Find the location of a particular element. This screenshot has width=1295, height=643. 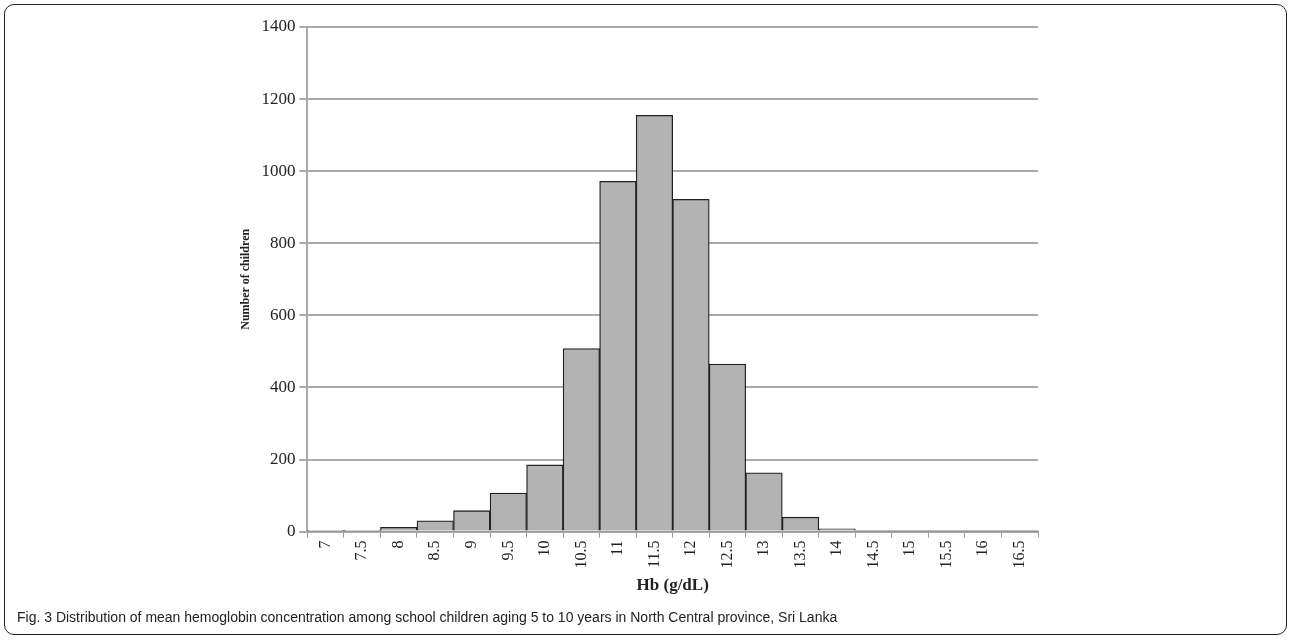

x-tick-label: 16 is located at coordinates (982, 548).